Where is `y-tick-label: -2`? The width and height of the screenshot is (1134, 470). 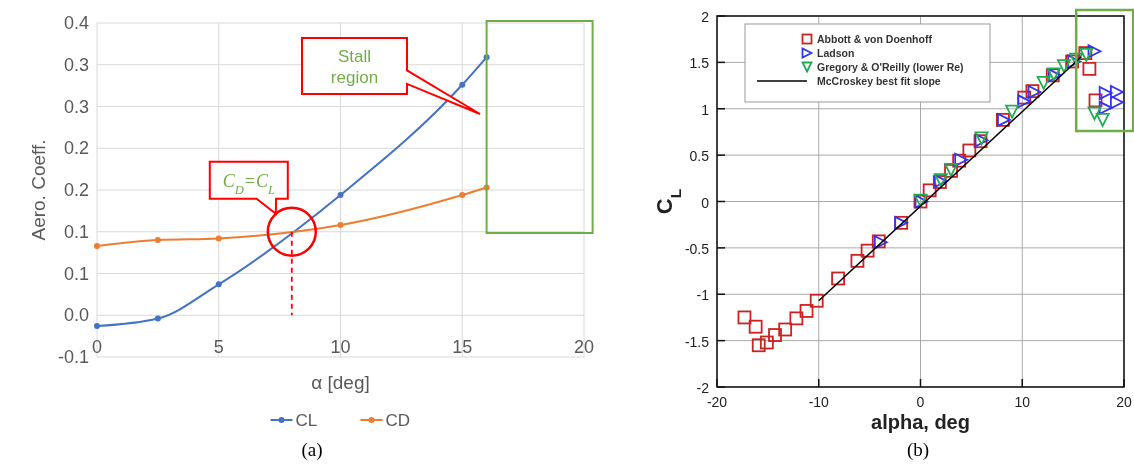 y-tick-label: -2 is located at coordinates (703, 388).